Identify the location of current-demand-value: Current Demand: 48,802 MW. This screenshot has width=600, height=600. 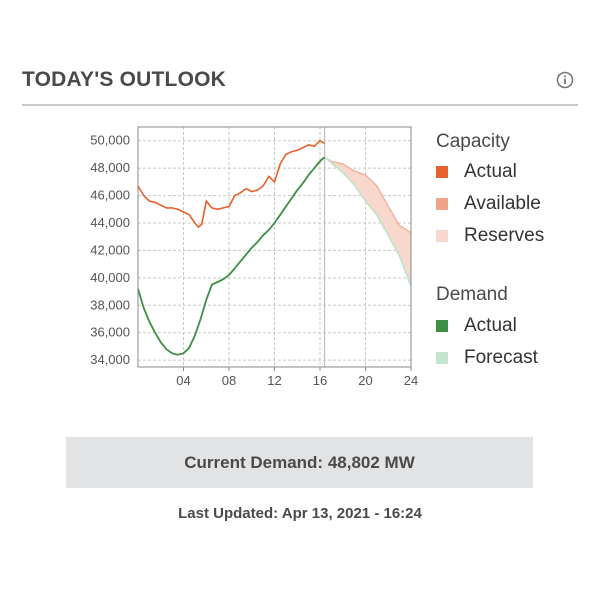
(299, 462).